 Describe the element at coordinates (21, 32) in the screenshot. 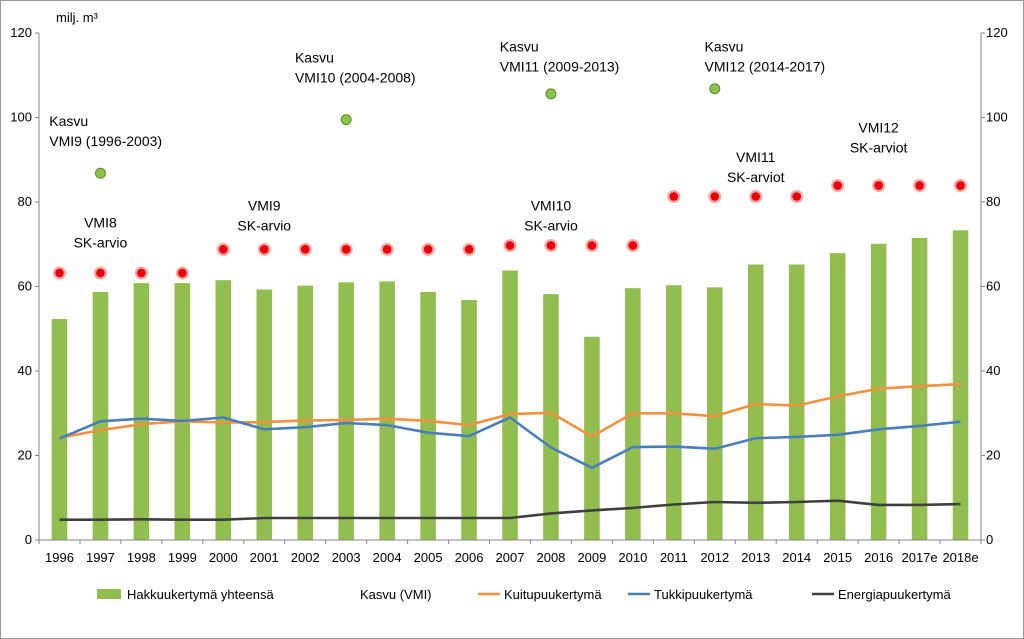

I see `y-tick-label-left: 120` at that location.